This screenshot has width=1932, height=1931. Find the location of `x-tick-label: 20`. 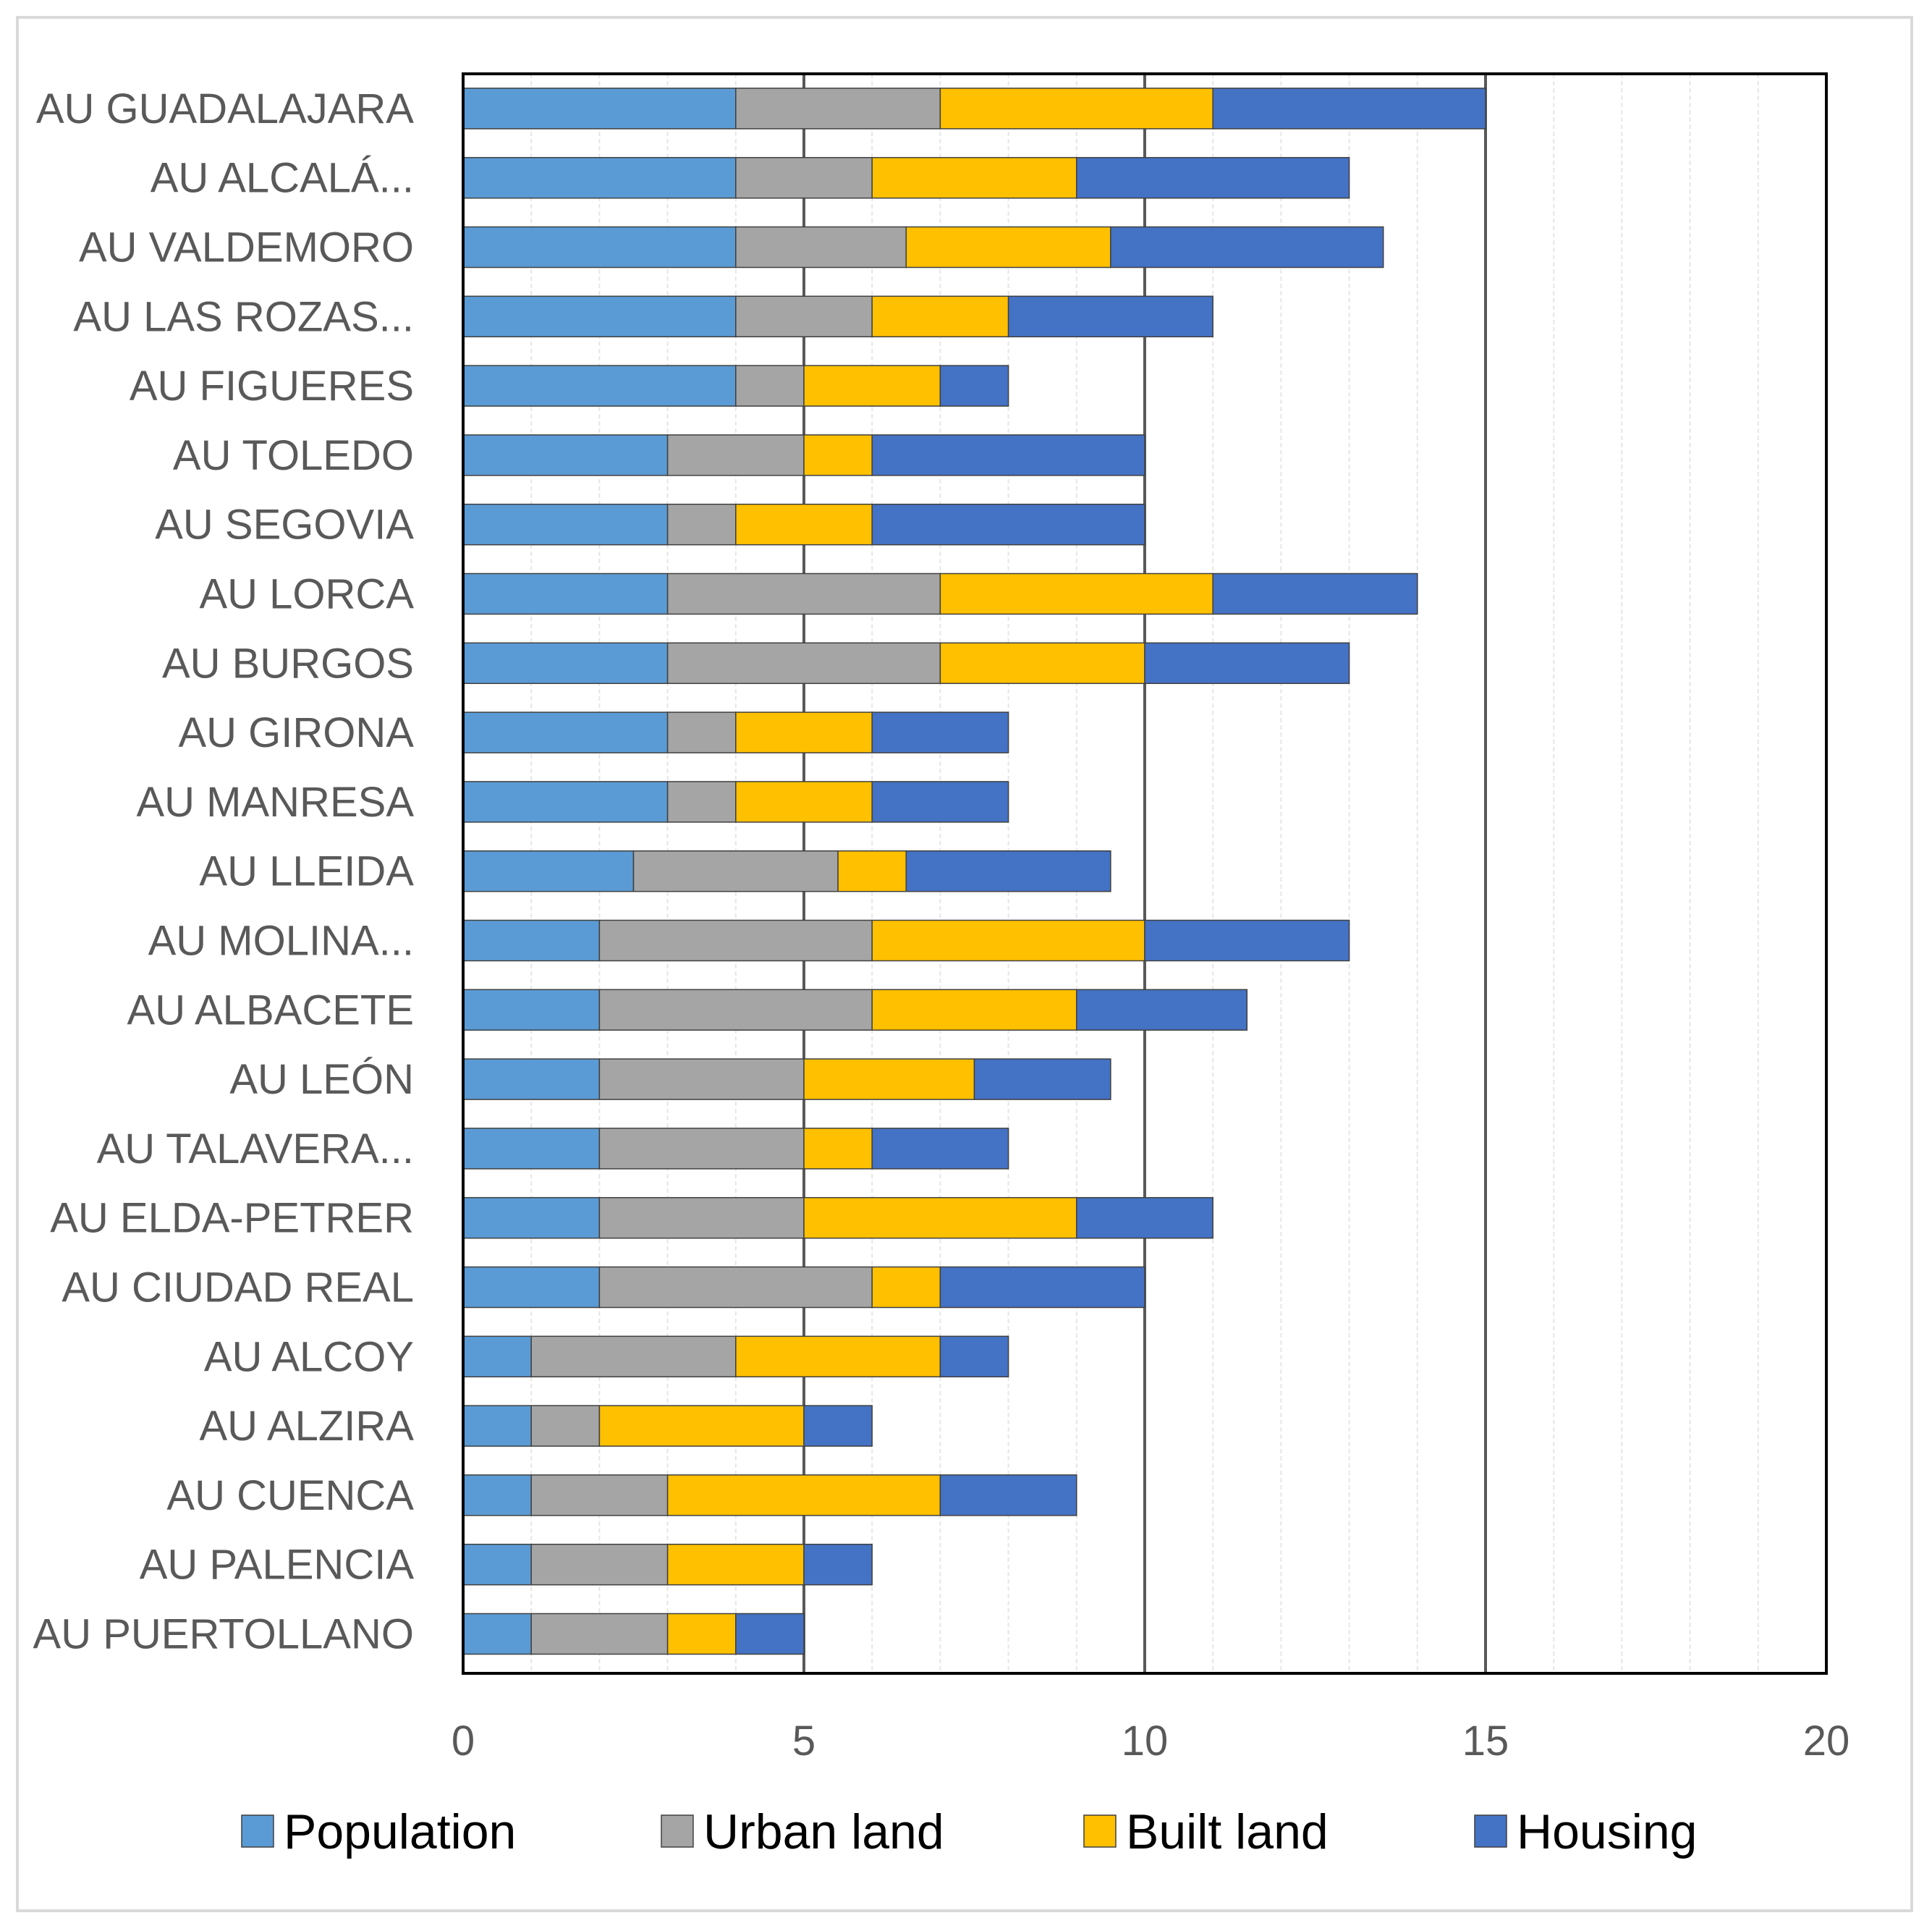

x-tick-label: 20 is located at coordinates (1826, 1741).